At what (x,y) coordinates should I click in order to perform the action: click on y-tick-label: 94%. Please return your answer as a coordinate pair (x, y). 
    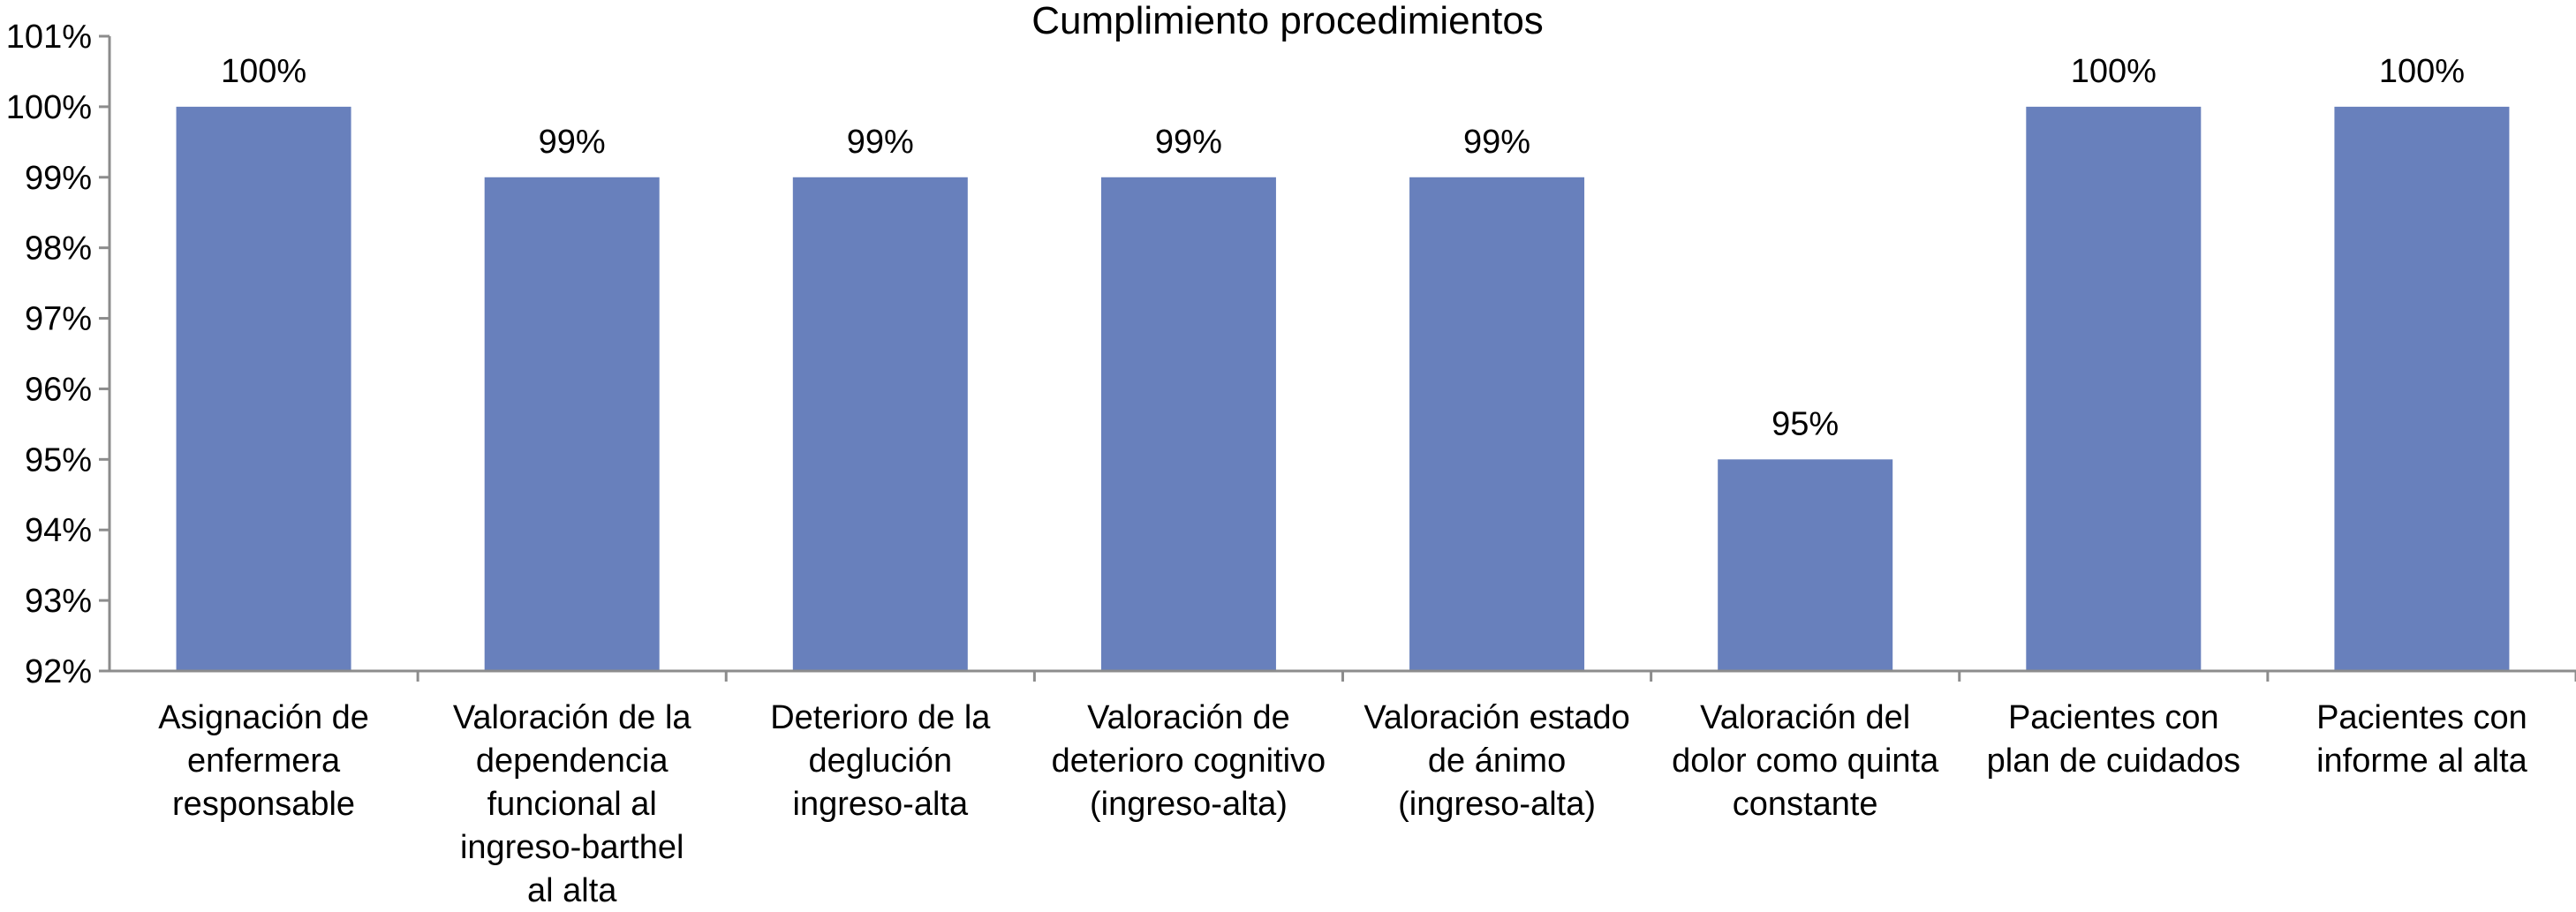
    Looking at the image, I should click on (59, 530).